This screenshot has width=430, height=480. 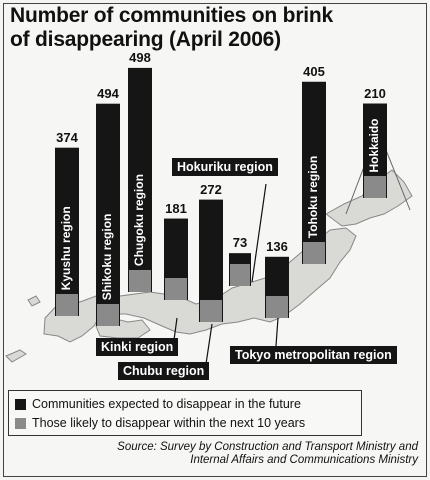 What do you see at coordinates (140, 57) in the screenshot?
I see `value-label-chugoku-region: 498` at bounding box center [140, 57].